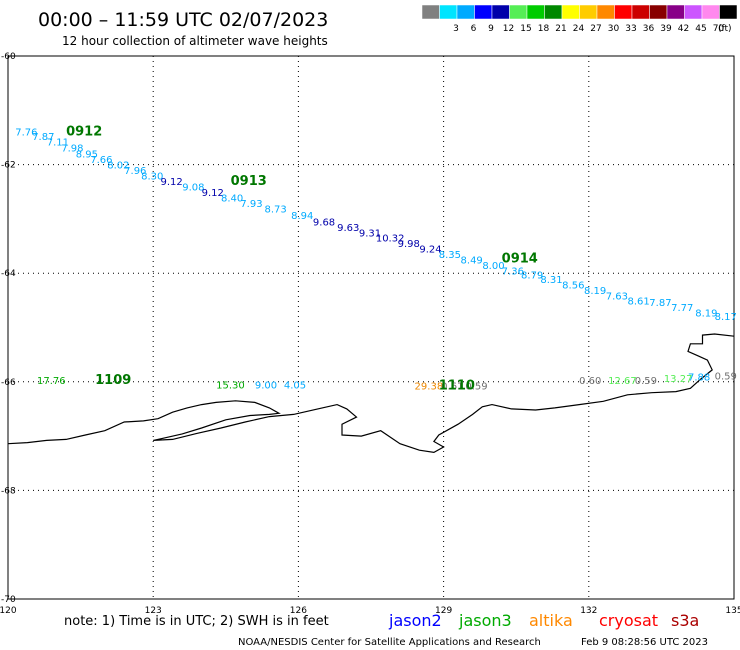 This screenshot has height=650, width=740. Describe the element at coordinates (525, 29) in the screenshot. I see `legend-label: 15` at that location.